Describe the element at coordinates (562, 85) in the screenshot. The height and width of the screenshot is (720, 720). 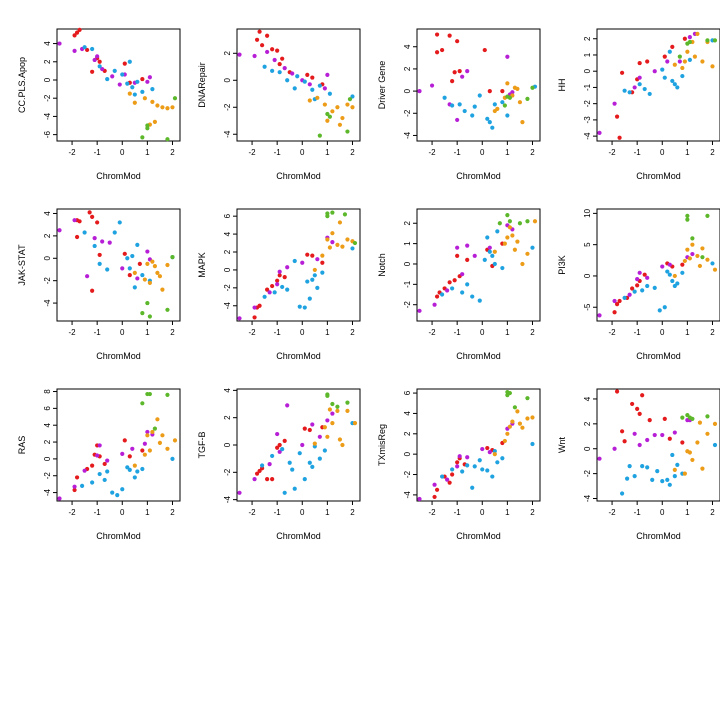
I see `y-axis-label: HH` at that location.